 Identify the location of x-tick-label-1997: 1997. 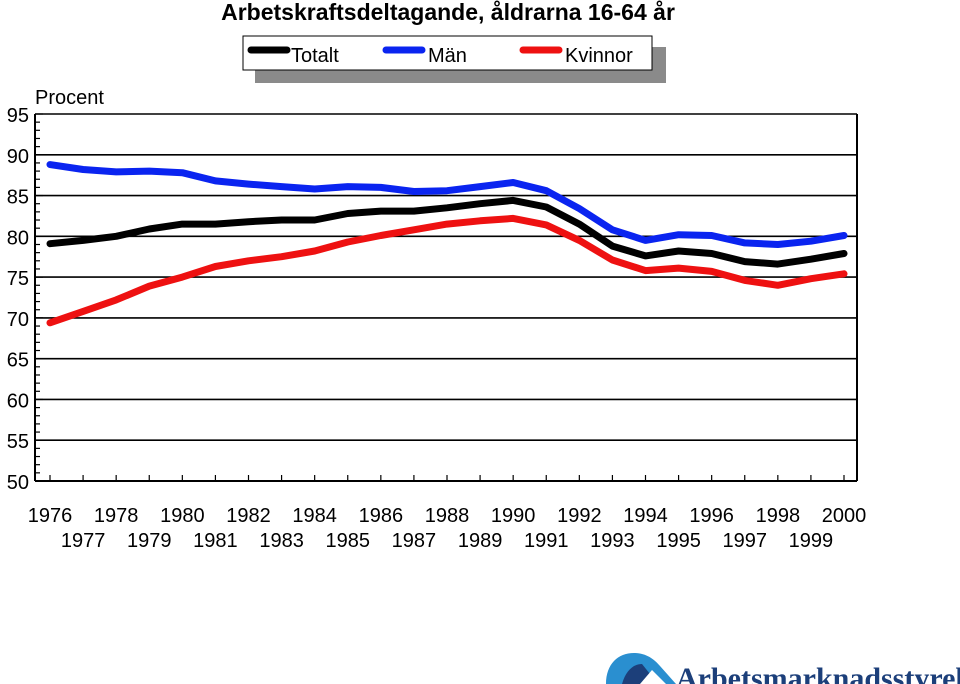
(745, 541).